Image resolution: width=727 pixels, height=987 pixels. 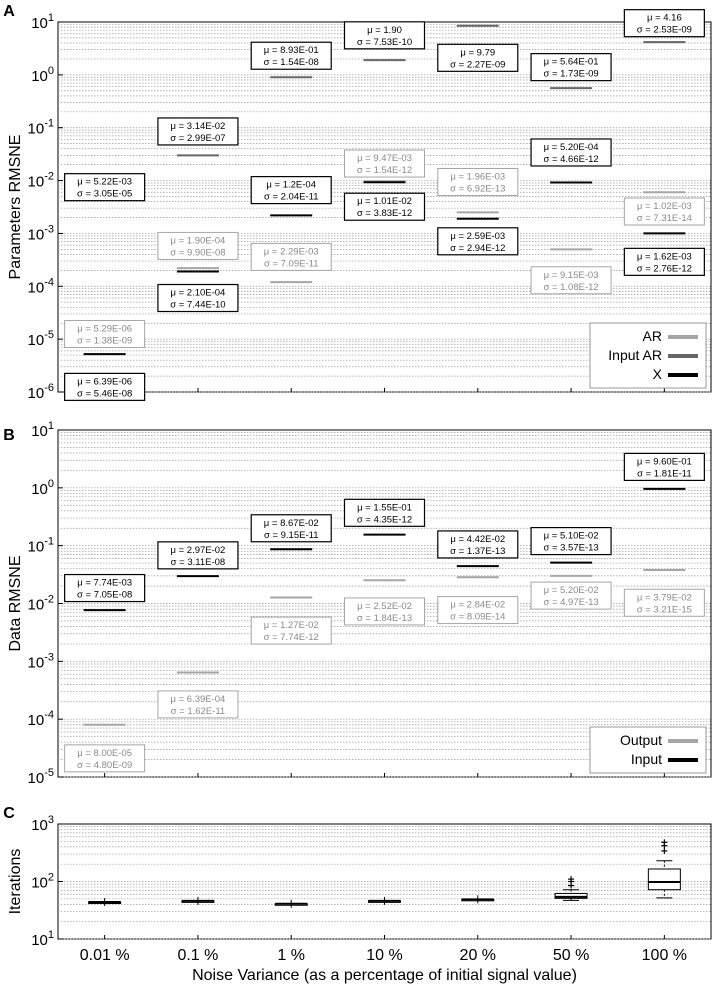 What do you see at coordinates (664, 597) in the screenshot?
I see `annotation-mu: μ = 3.79E-02` at bounding box center [664, 597].